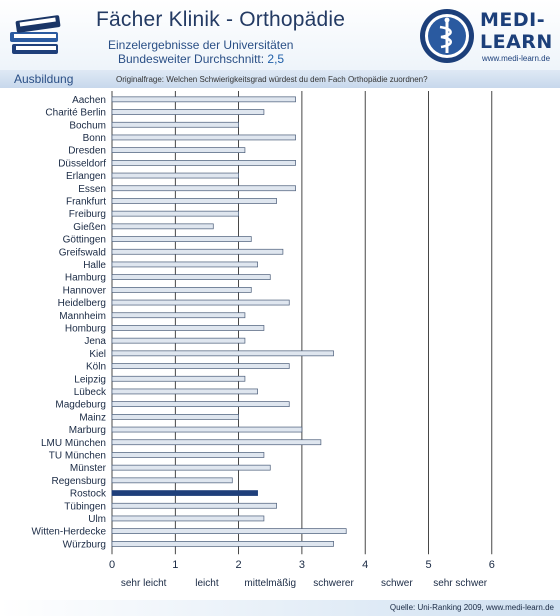 This screenshot has width=560, height=616. Describe the element at coordinates (97, 354) in the screenshot. I see `category-label-20: Kiel` at that location.